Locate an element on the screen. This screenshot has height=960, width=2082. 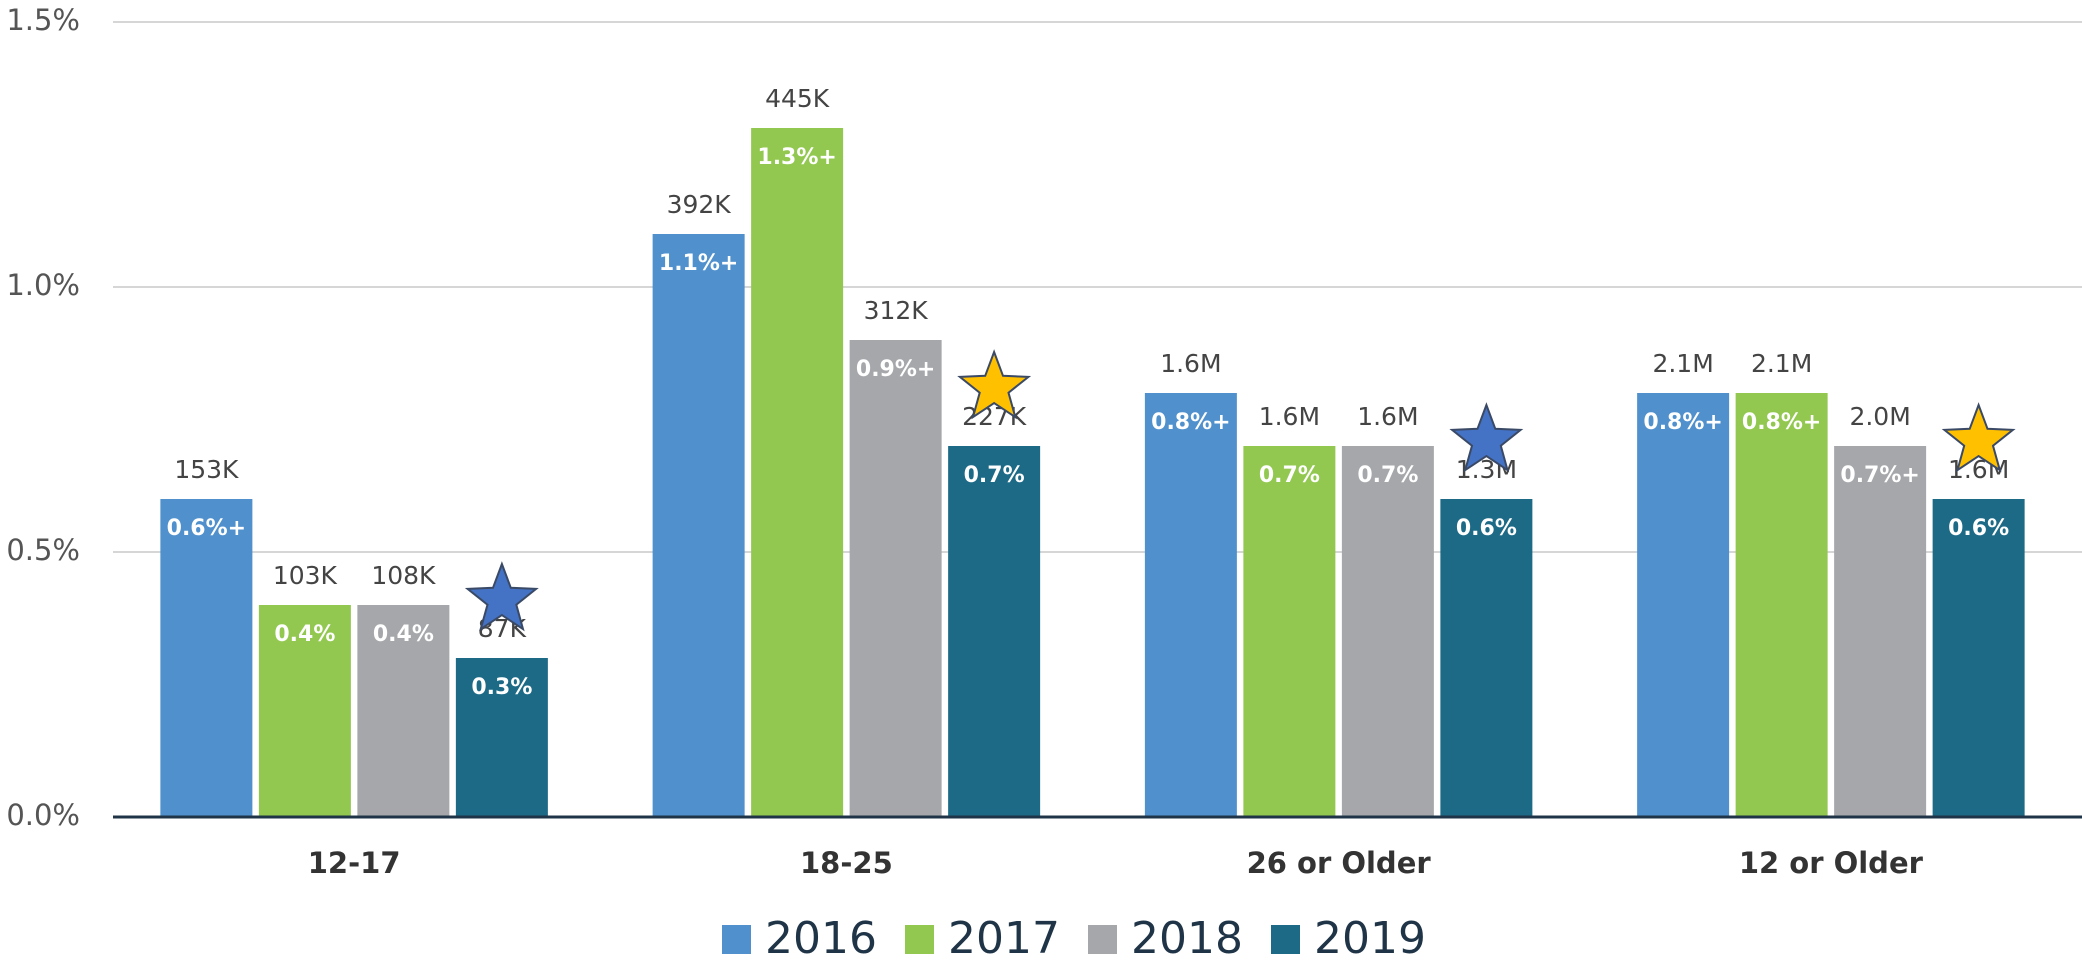
count-label: 153K is located at coordinates (206, 469).